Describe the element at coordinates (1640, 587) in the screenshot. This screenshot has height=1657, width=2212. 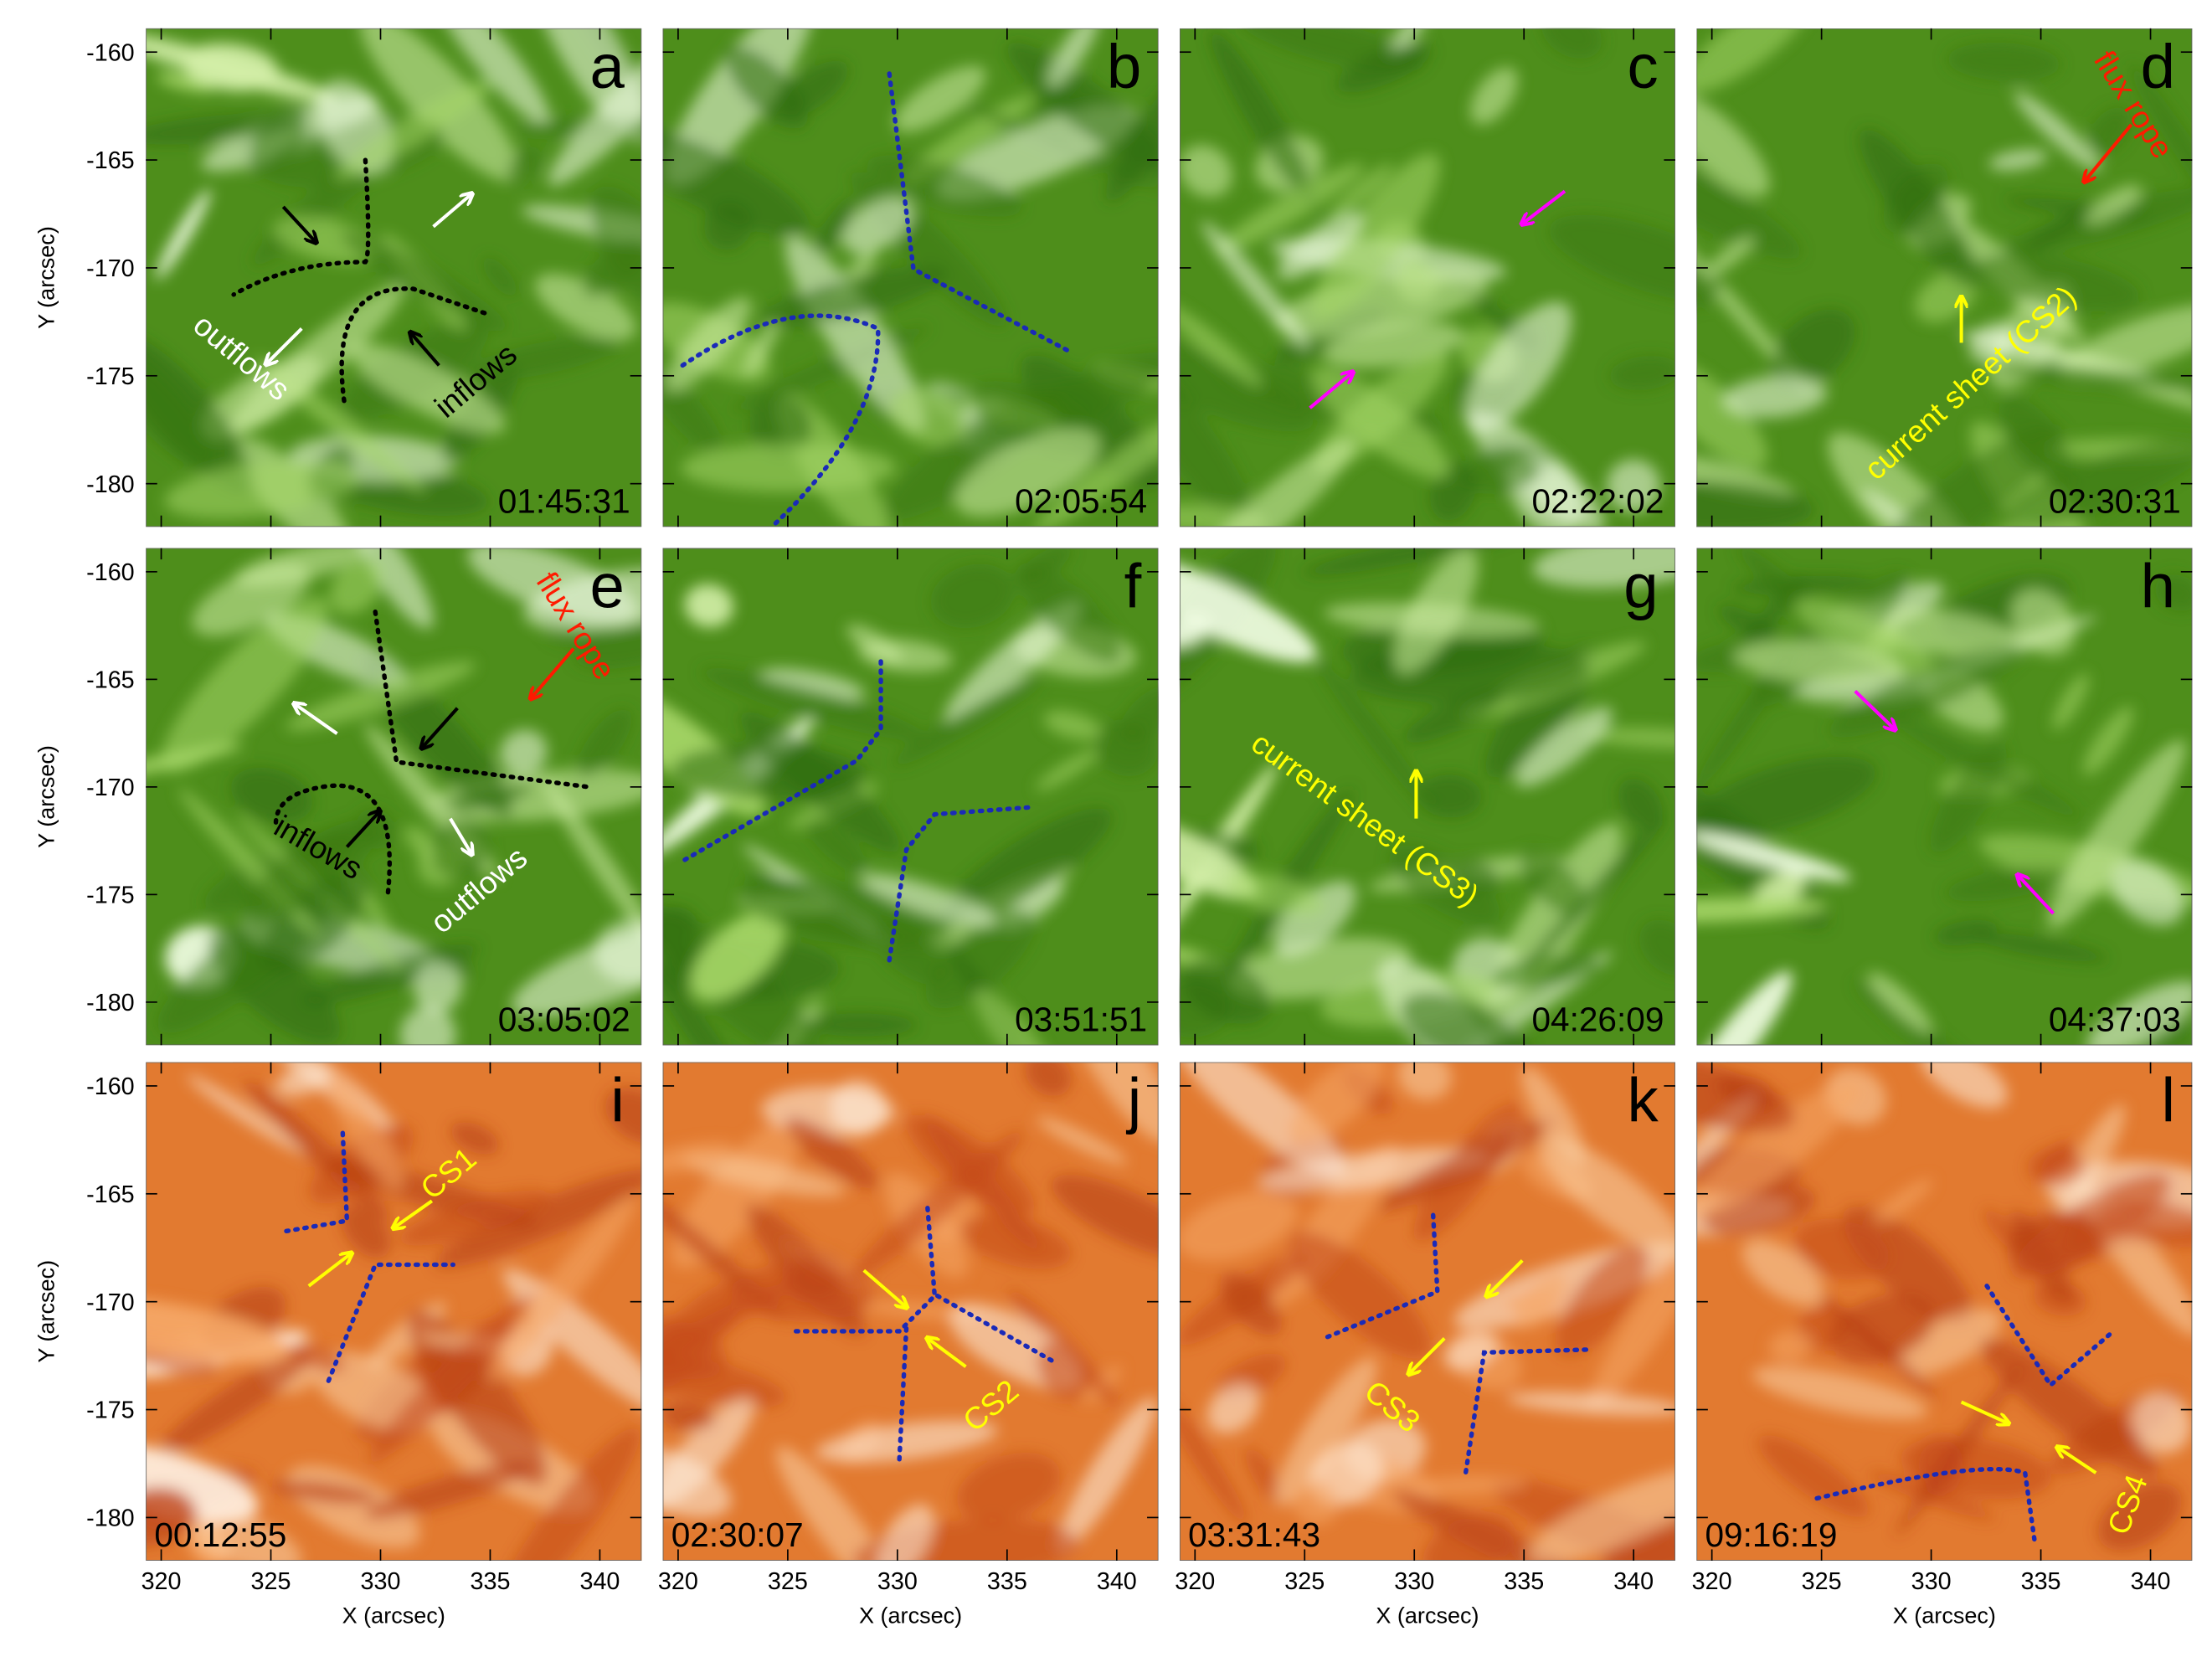
I see `panel-letter: g` at that location.